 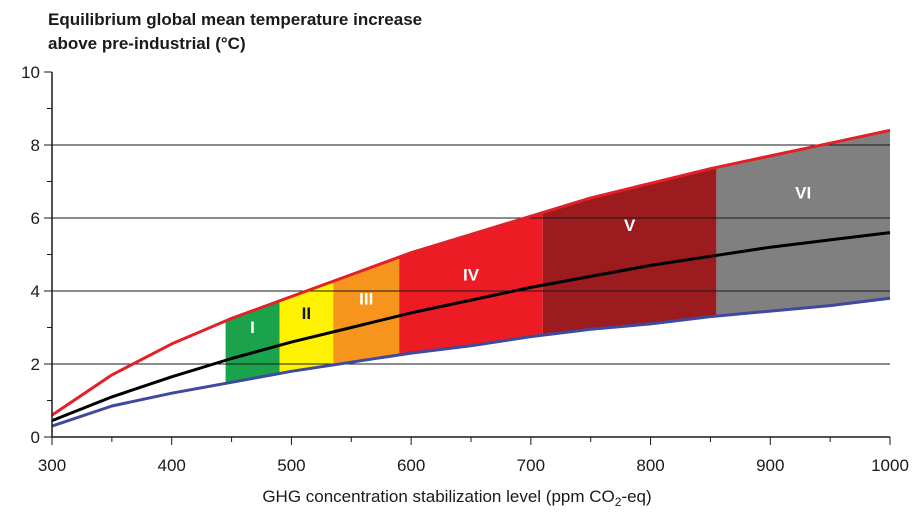 I want to click on y-tick-label: 8, so click(x=35, y=145).